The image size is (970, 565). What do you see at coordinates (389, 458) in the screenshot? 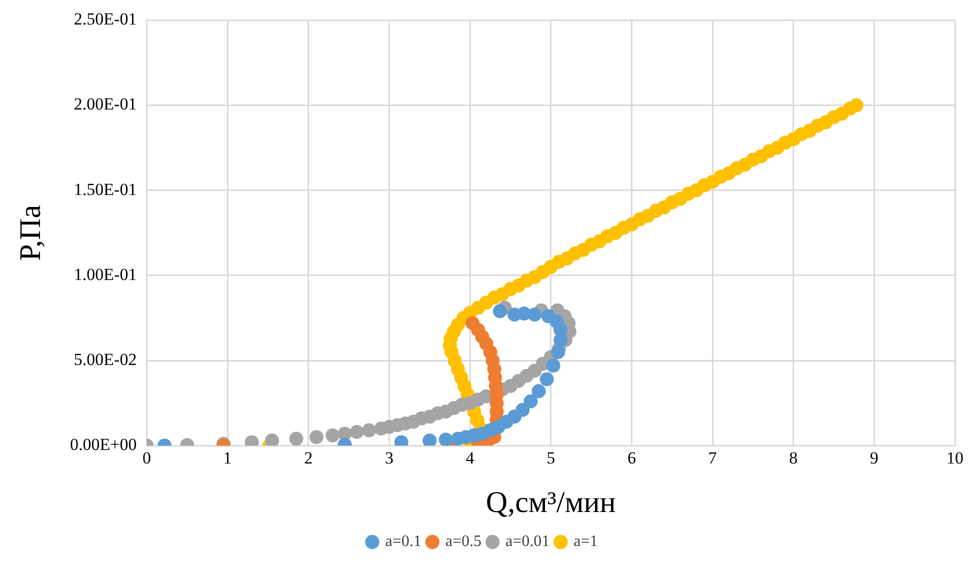
I see `x-tick-label: 3` at bounding box center [389, 458].